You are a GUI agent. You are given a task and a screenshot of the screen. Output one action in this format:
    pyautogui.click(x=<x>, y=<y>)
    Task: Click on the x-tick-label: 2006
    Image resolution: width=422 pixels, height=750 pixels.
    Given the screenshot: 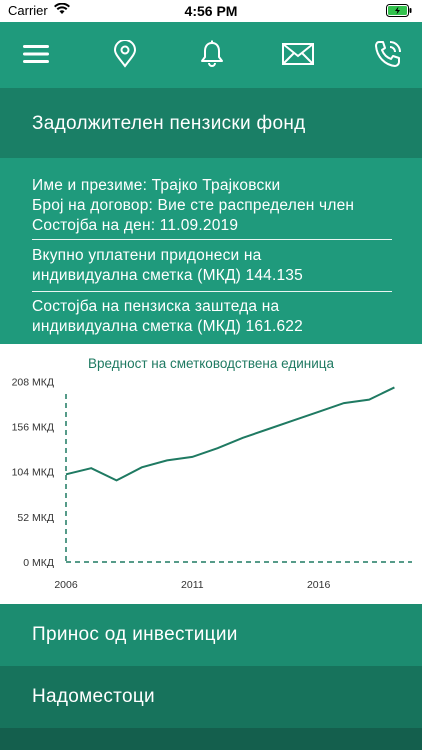 What is the action you would take?
    pyautogui.click(x=66, y=585)
    